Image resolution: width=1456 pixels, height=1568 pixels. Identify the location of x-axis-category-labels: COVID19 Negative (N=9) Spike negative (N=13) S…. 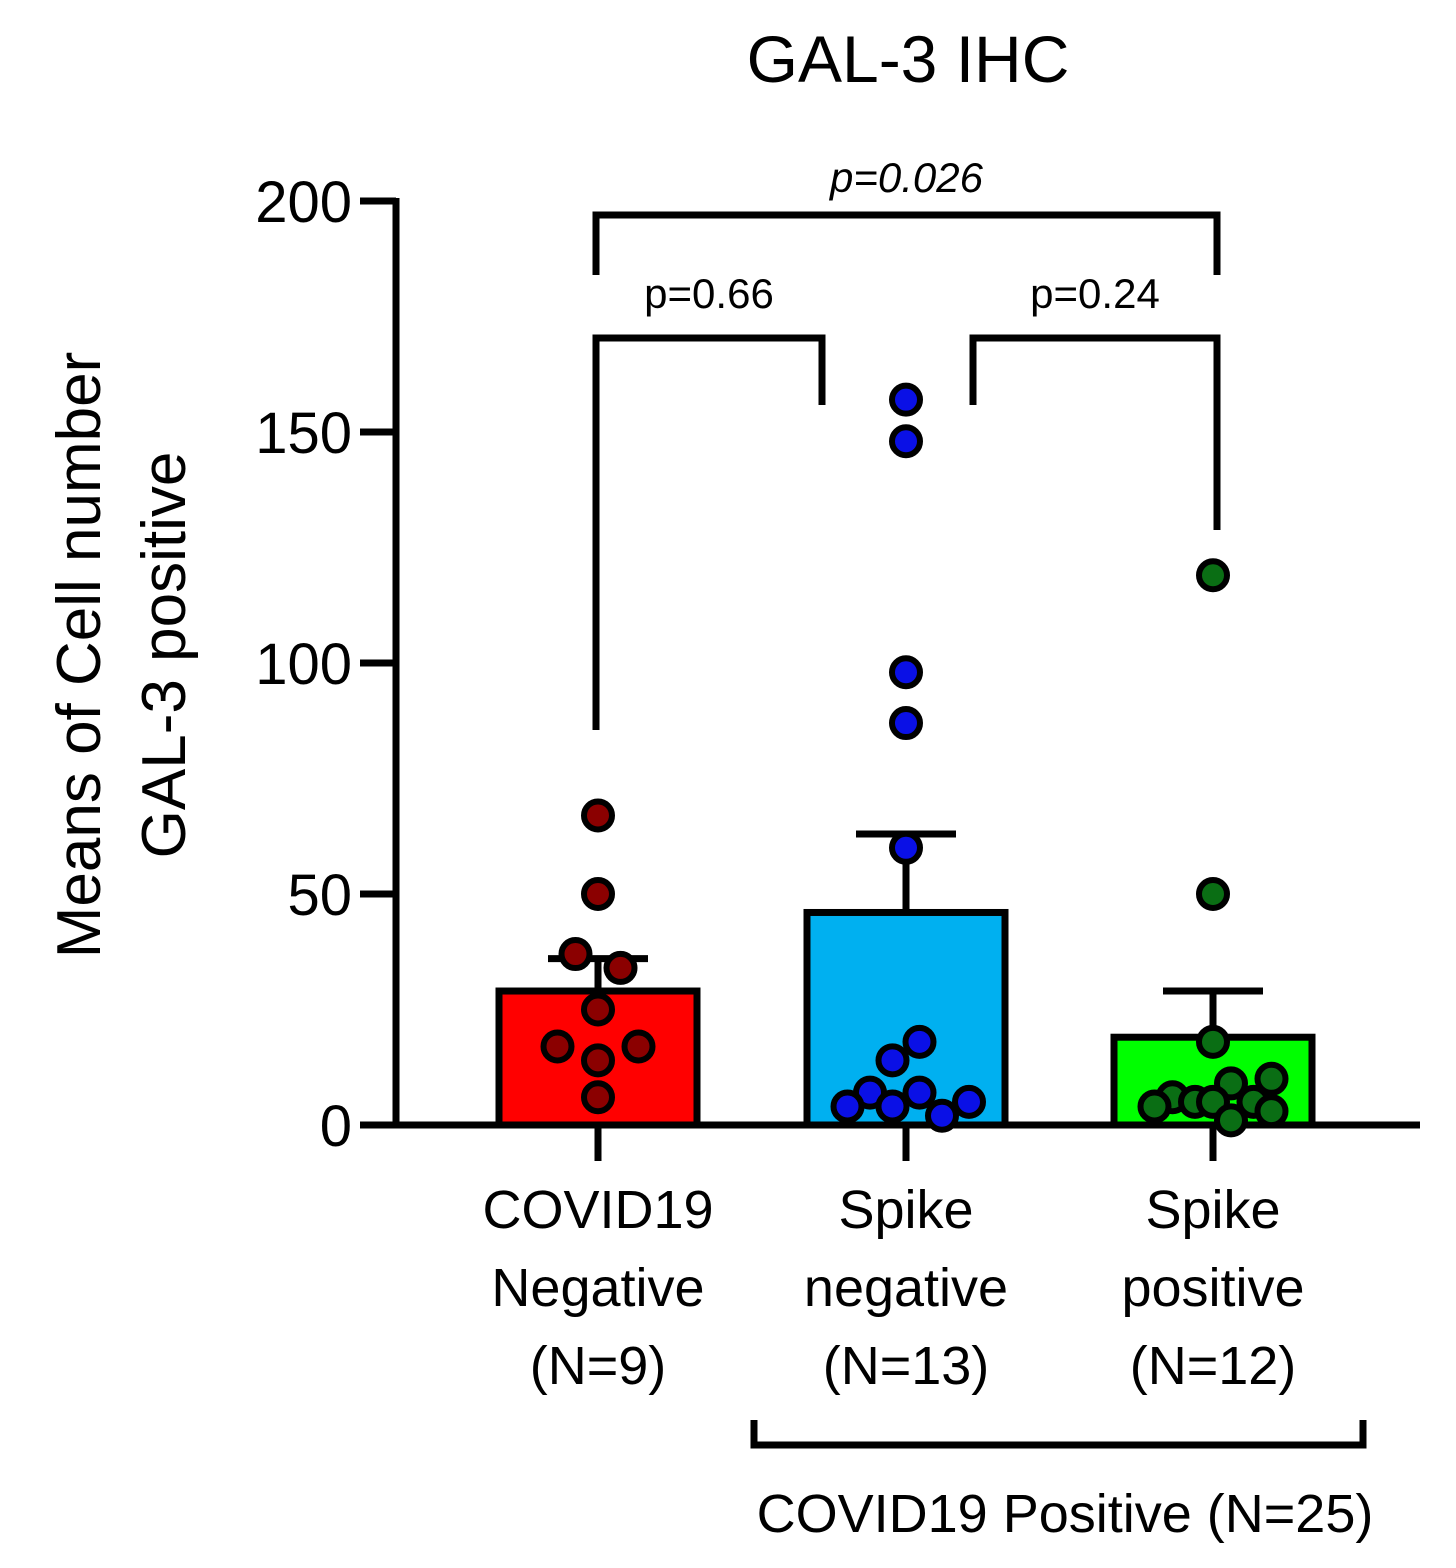
(893, 1288).